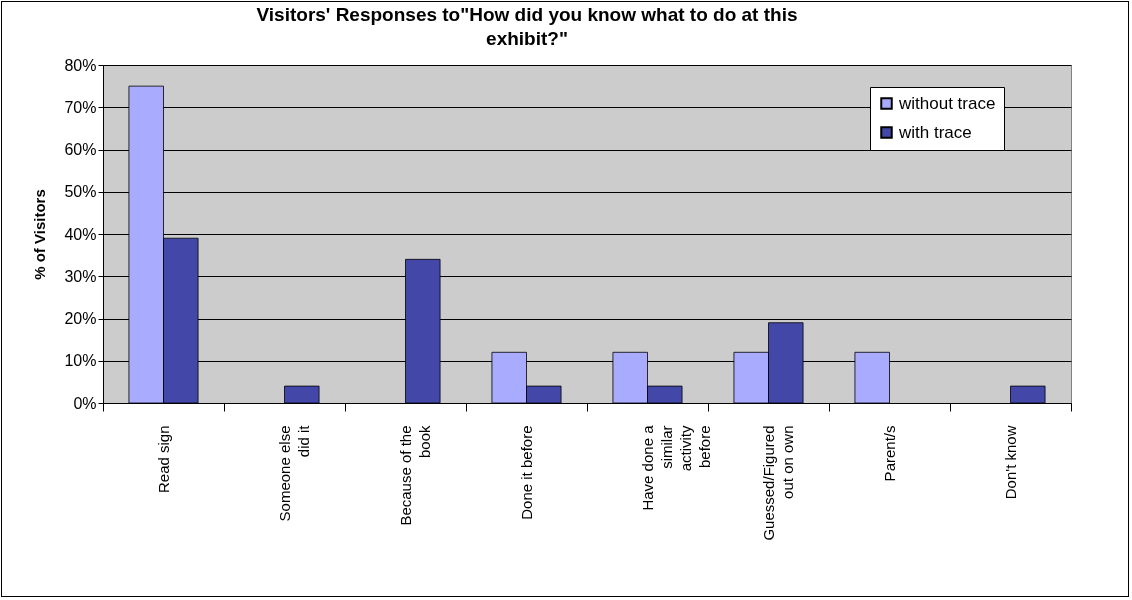 The image size is (1132, 600). What do you see at coordinates (80, 276) in the screenshot?
I see `y-tick-label: 30%` at bounding box center [80, 276].